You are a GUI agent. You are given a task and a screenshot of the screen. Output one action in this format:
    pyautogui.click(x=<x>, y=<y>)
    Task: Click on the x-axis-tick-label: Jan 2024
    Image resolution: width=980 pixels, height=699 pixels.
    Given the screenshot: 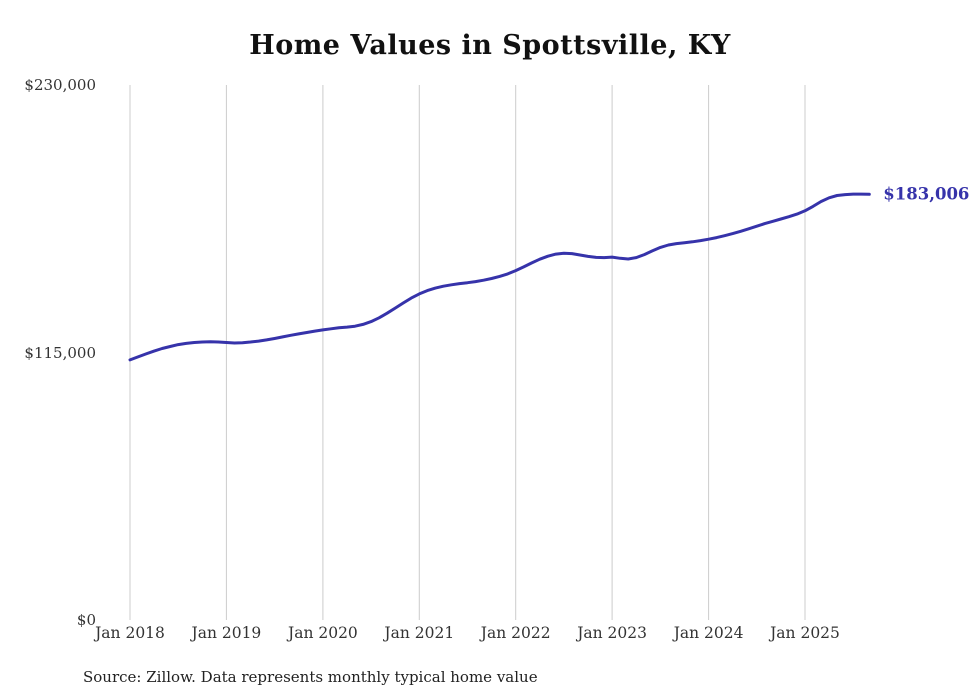 What is the action you would take?
    pyautogui.click(x=708, y=633)
    